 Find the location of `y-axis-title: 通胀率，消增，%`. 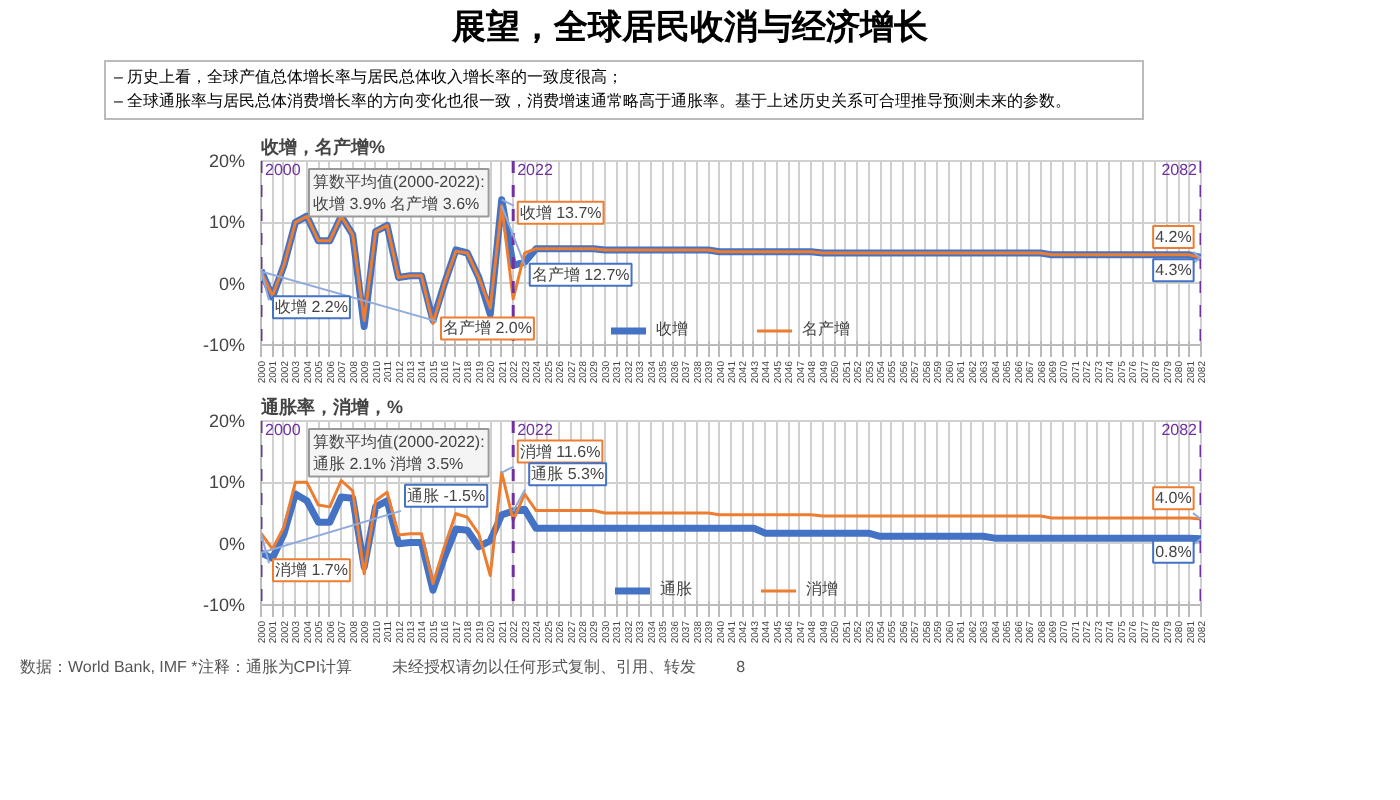

y-axis-title: 通胀率，消增，% is located at coordinates (331, 407).